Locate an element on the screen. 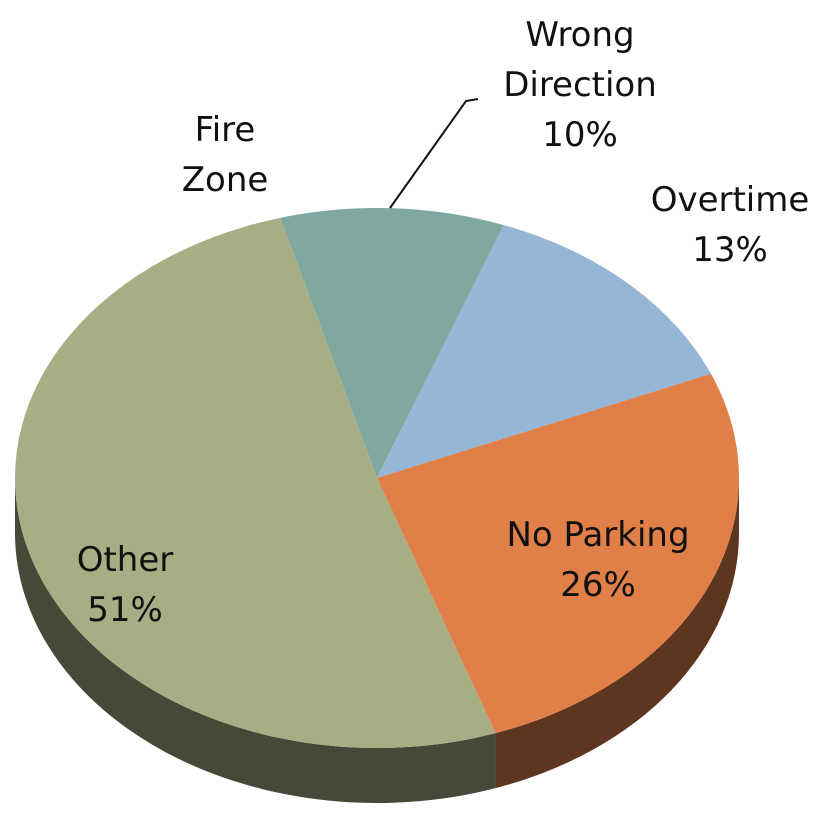 This screenshot has width=832, height=819. data-label: No Parking 26% is located at coordinates (598, 560).